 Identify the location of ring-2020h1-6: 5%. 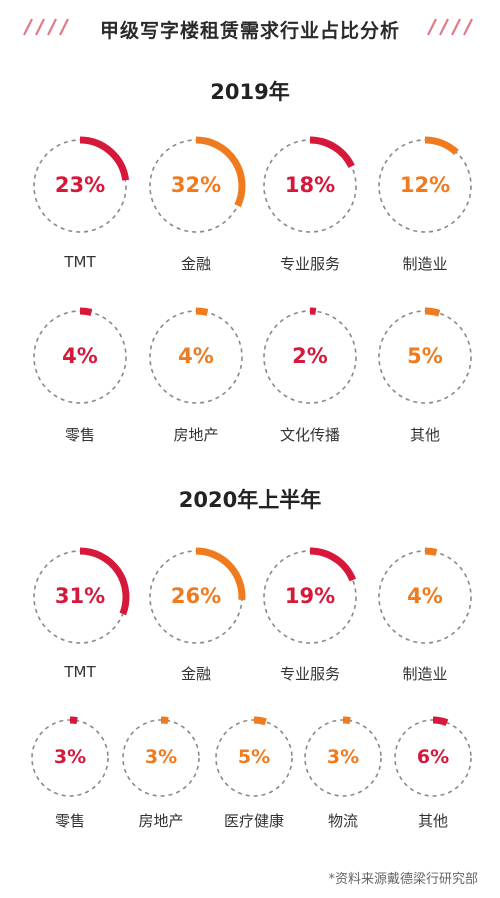
(254, 758).